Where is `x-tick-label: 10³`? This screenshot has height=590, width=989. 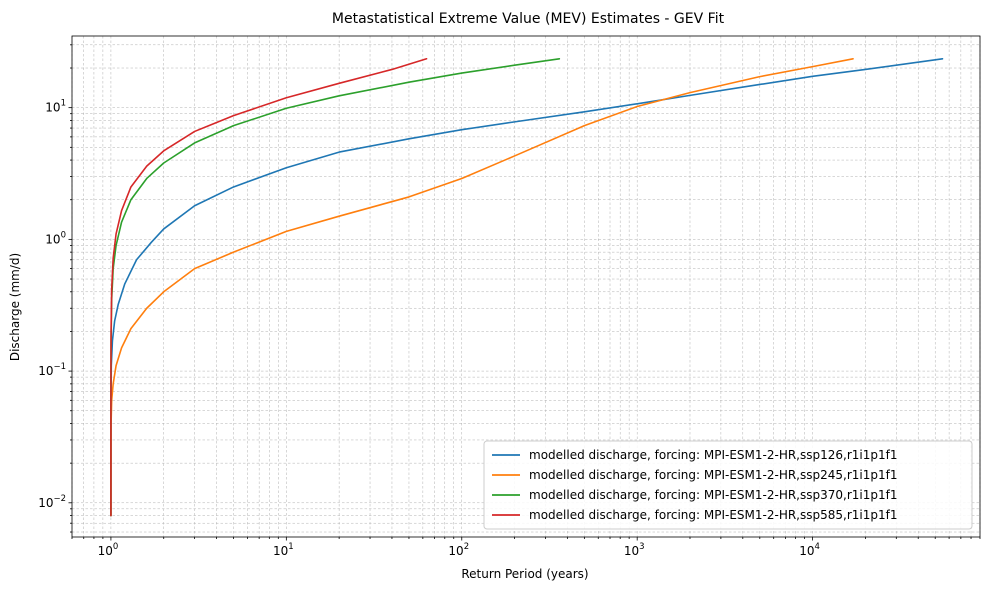
x-tick-label: 10³ is located at coordinates (634, 550).